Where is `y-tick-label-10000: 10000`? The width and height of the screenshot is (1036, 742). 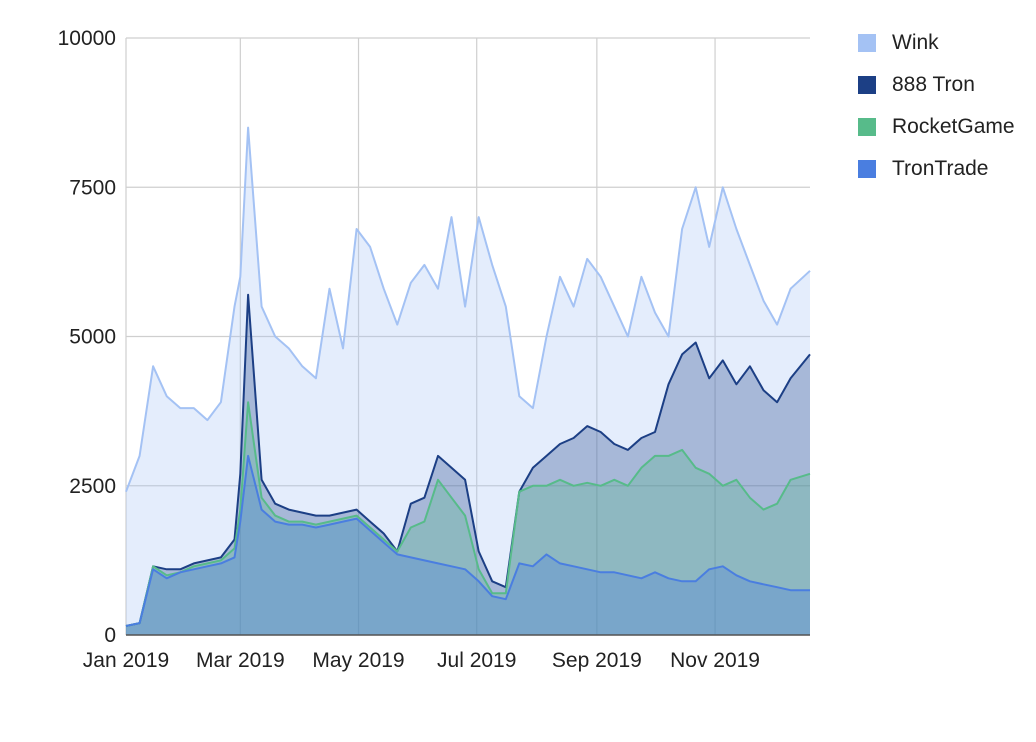 y-tick-label-10000: 10000 is located at coordinates (87, 38).